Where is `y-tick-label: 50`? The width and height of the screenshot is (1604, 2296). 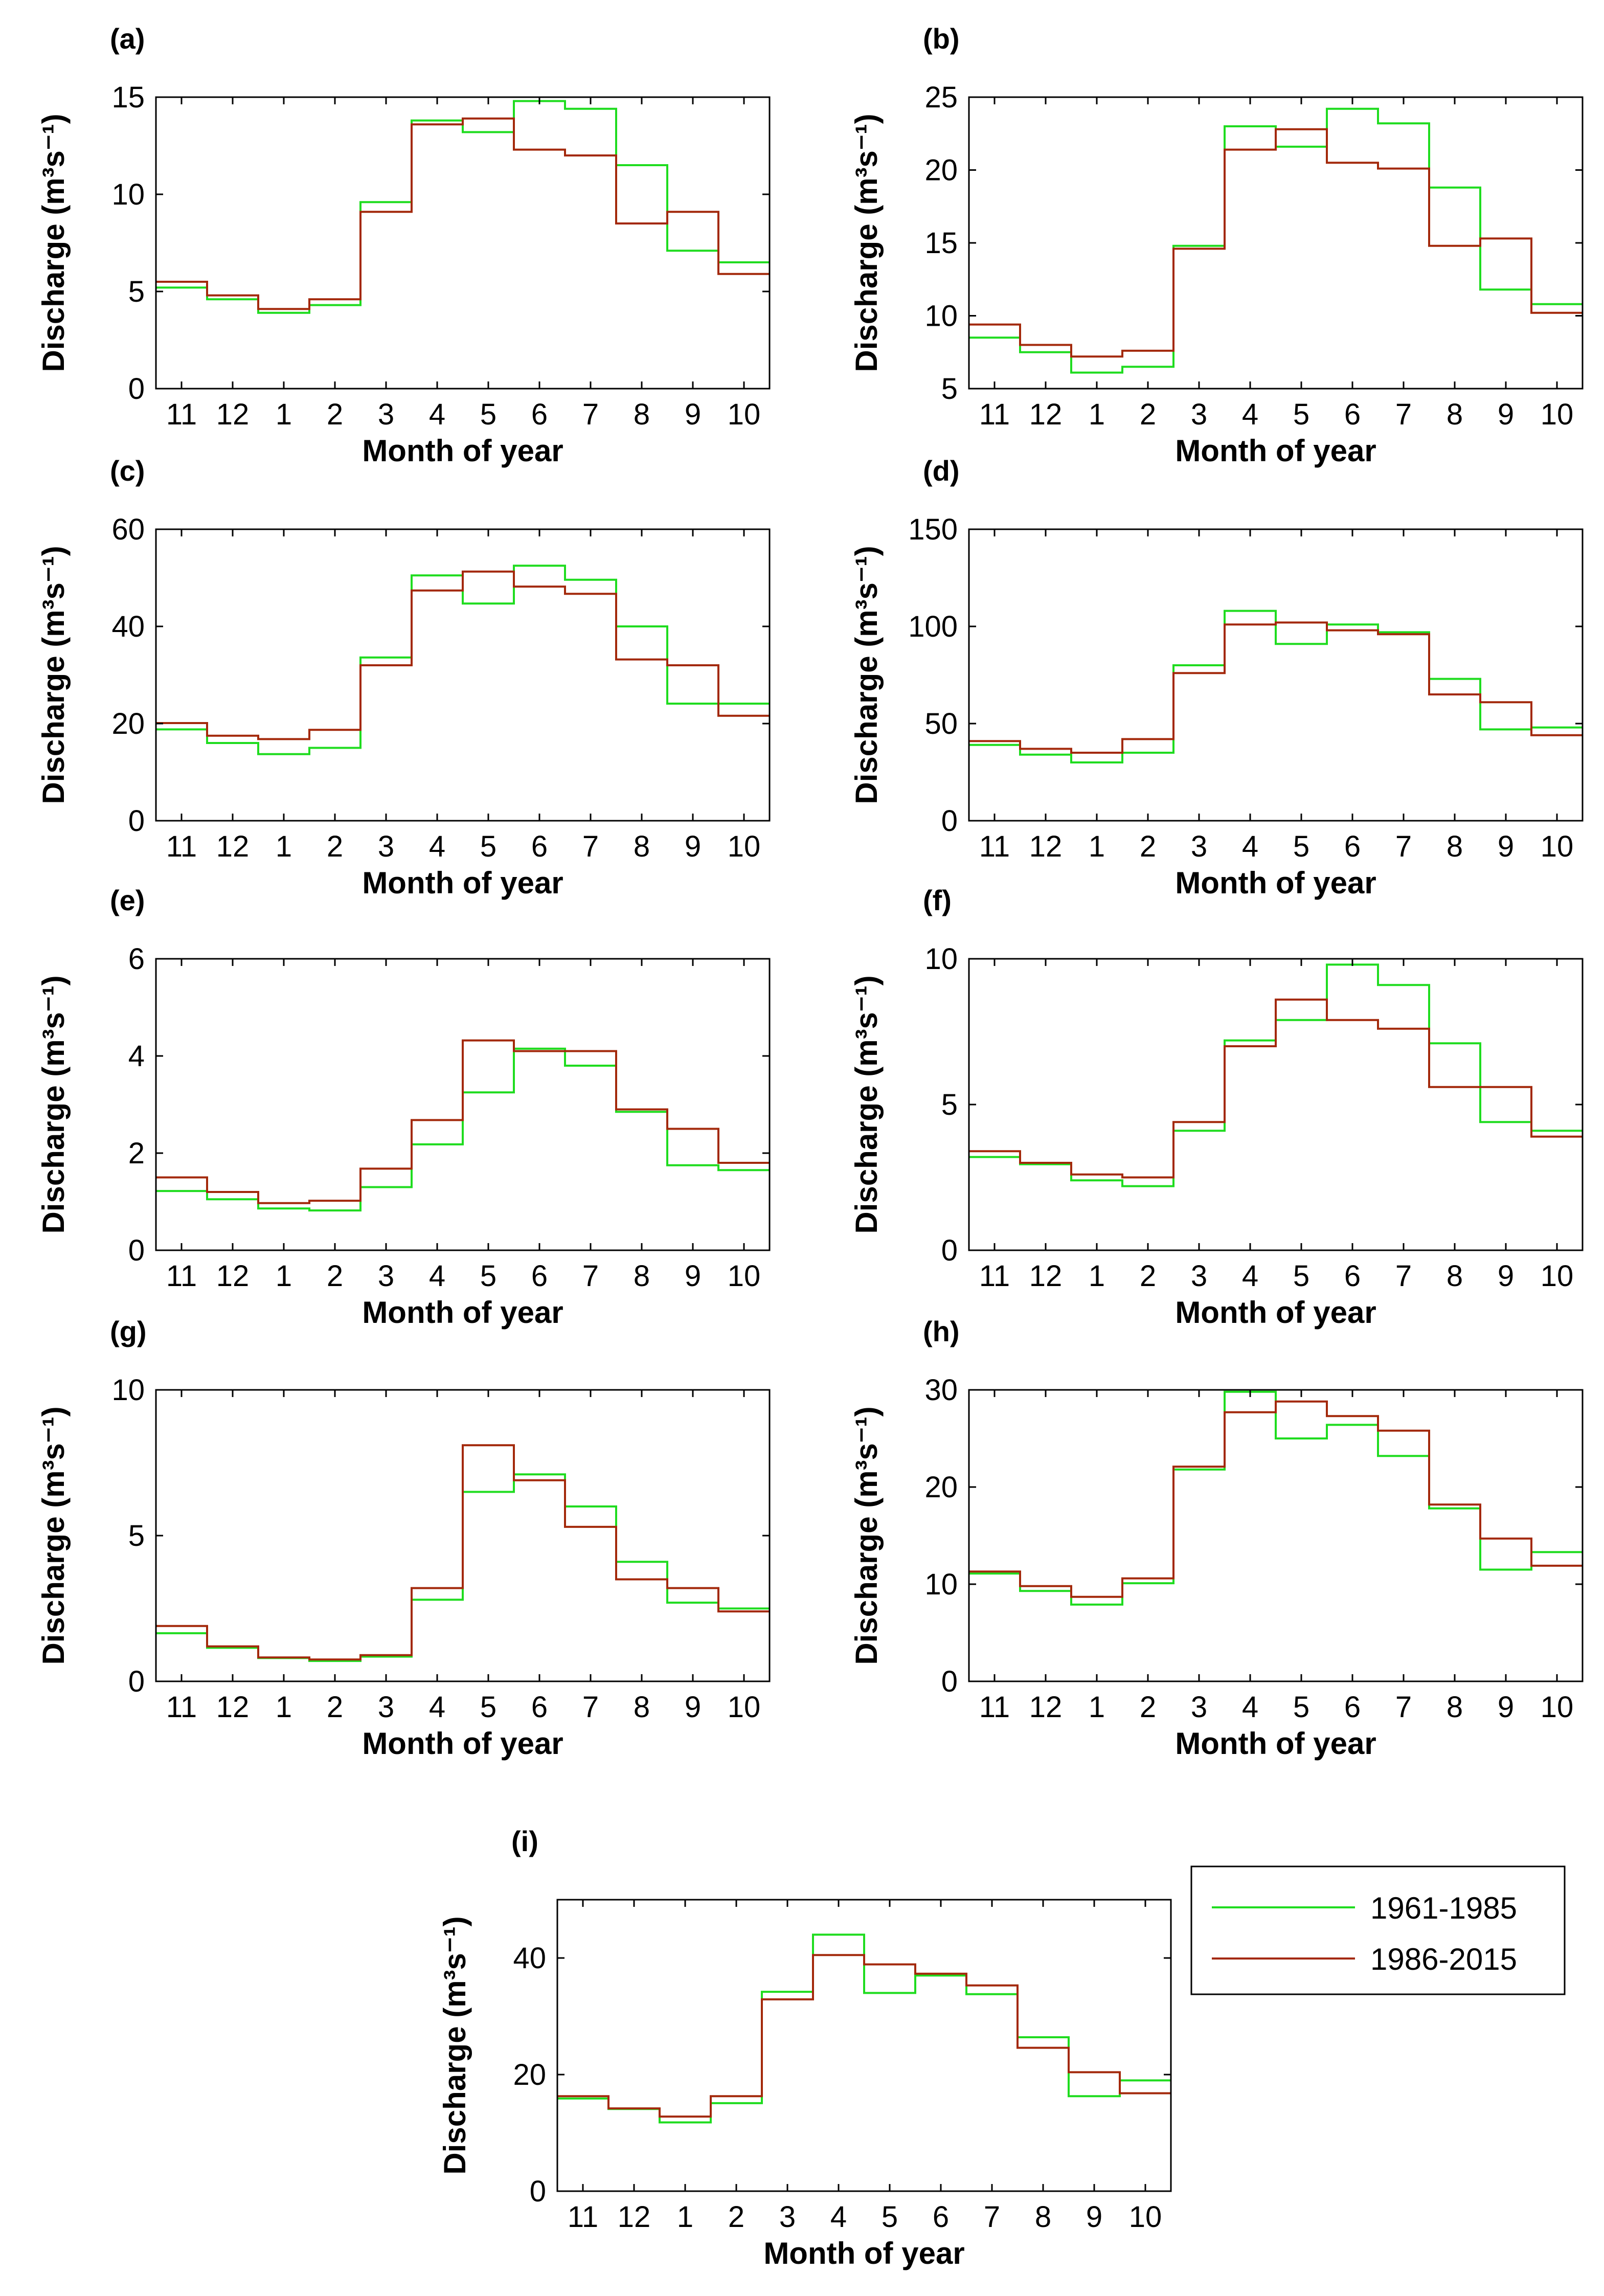
y-tick-label: 50 is located at coordinates (941, 724).